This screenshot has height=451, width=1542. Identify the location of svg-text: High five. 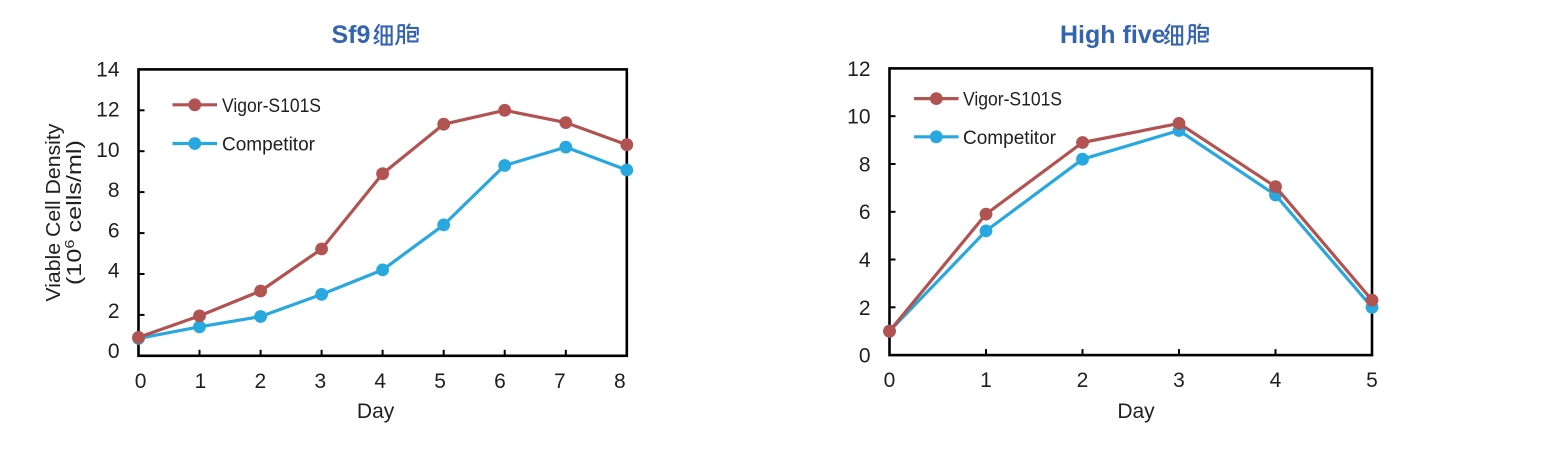
(1113, 35).